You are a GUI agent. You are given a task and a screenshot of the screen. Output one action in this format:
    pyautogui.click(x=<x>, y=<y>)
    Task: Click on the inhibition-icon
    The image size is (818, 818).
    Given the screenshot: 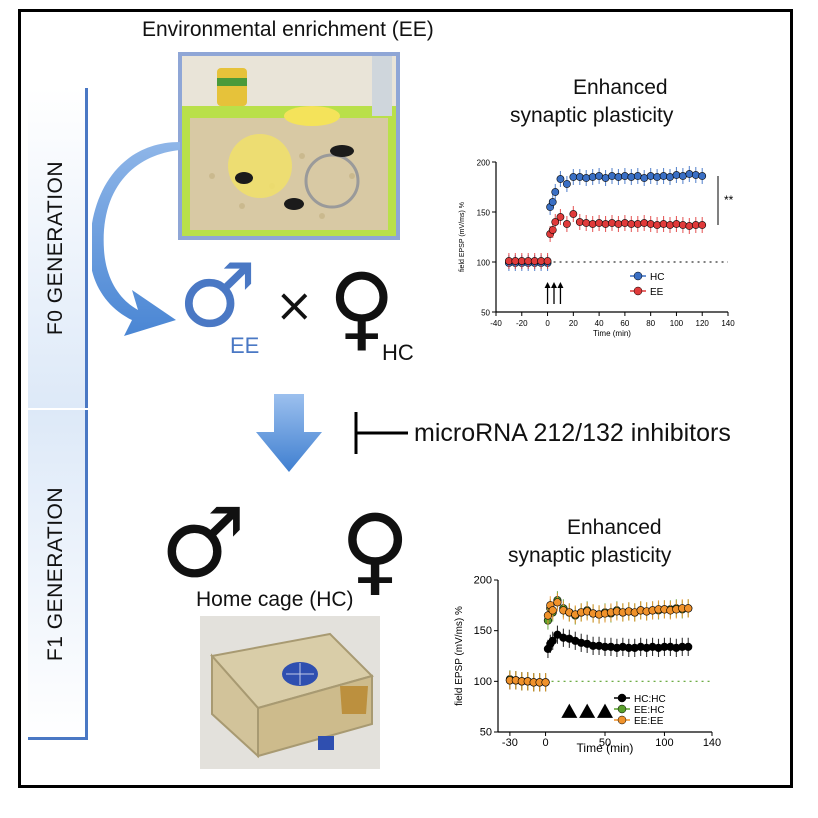 What is the action you would take?
    pyautogui.click(x=381, y=433)
    